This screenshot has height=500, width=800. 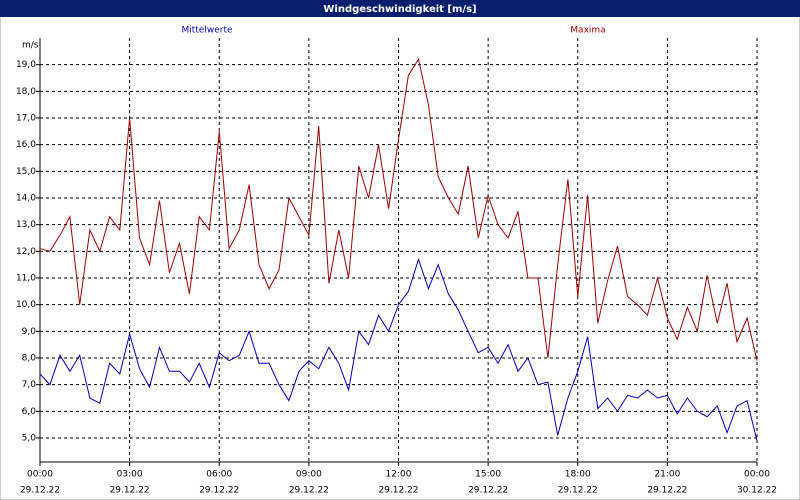 What do you see at coordinates (26, 252) in the screenshot?
I see `y-tick-label: 12,0` at bounding box center [26, 252].